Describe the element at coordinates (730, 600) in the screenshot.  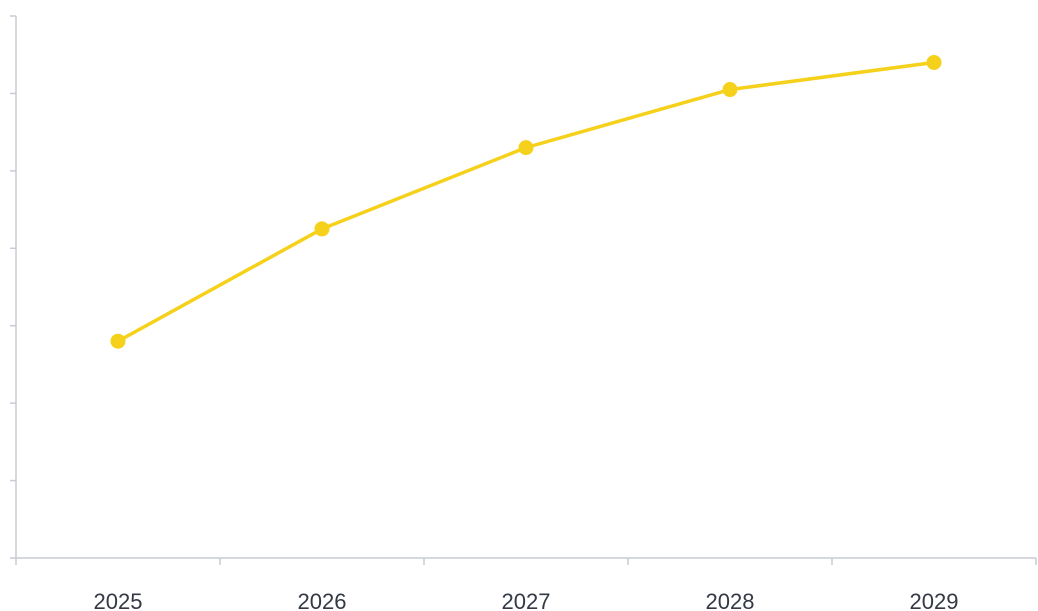
I see `x-tick-label-2028: 2028` at that location.